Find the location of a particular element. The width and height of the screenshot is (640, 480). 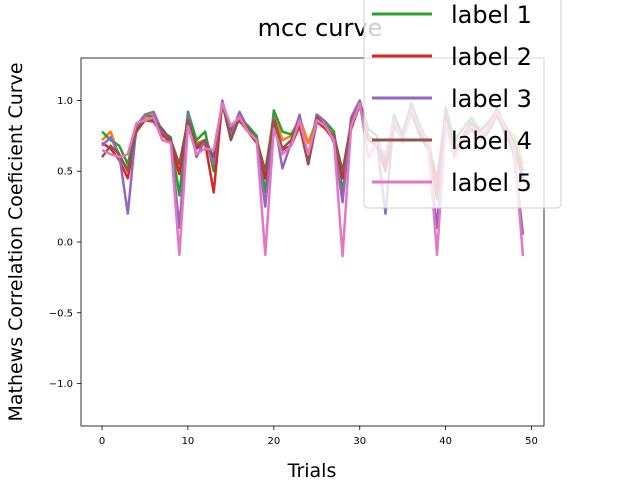

y-tick-label: 0.0 is located at coordinates (65, 243).